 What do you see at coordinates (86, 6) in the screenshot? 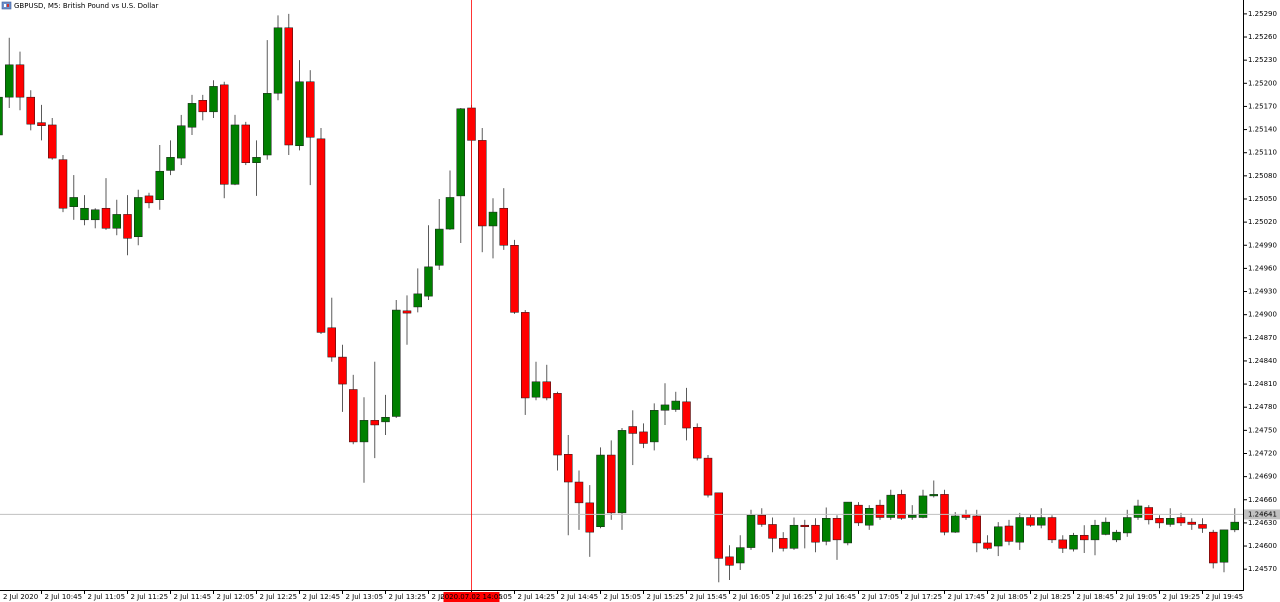
I see `chart-title: GBPUSD, M5: British Pound vs U.S. Dollar` at bounding box center [86, 6].